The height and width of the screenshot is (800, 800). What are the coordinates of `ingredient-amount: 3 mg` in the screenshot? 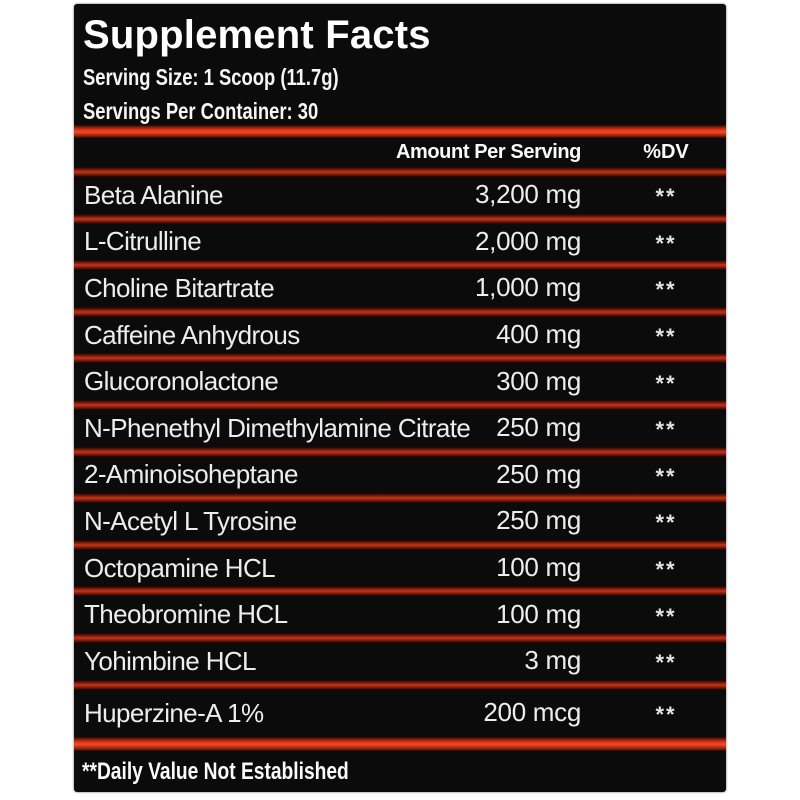 It's located at (552, 660).